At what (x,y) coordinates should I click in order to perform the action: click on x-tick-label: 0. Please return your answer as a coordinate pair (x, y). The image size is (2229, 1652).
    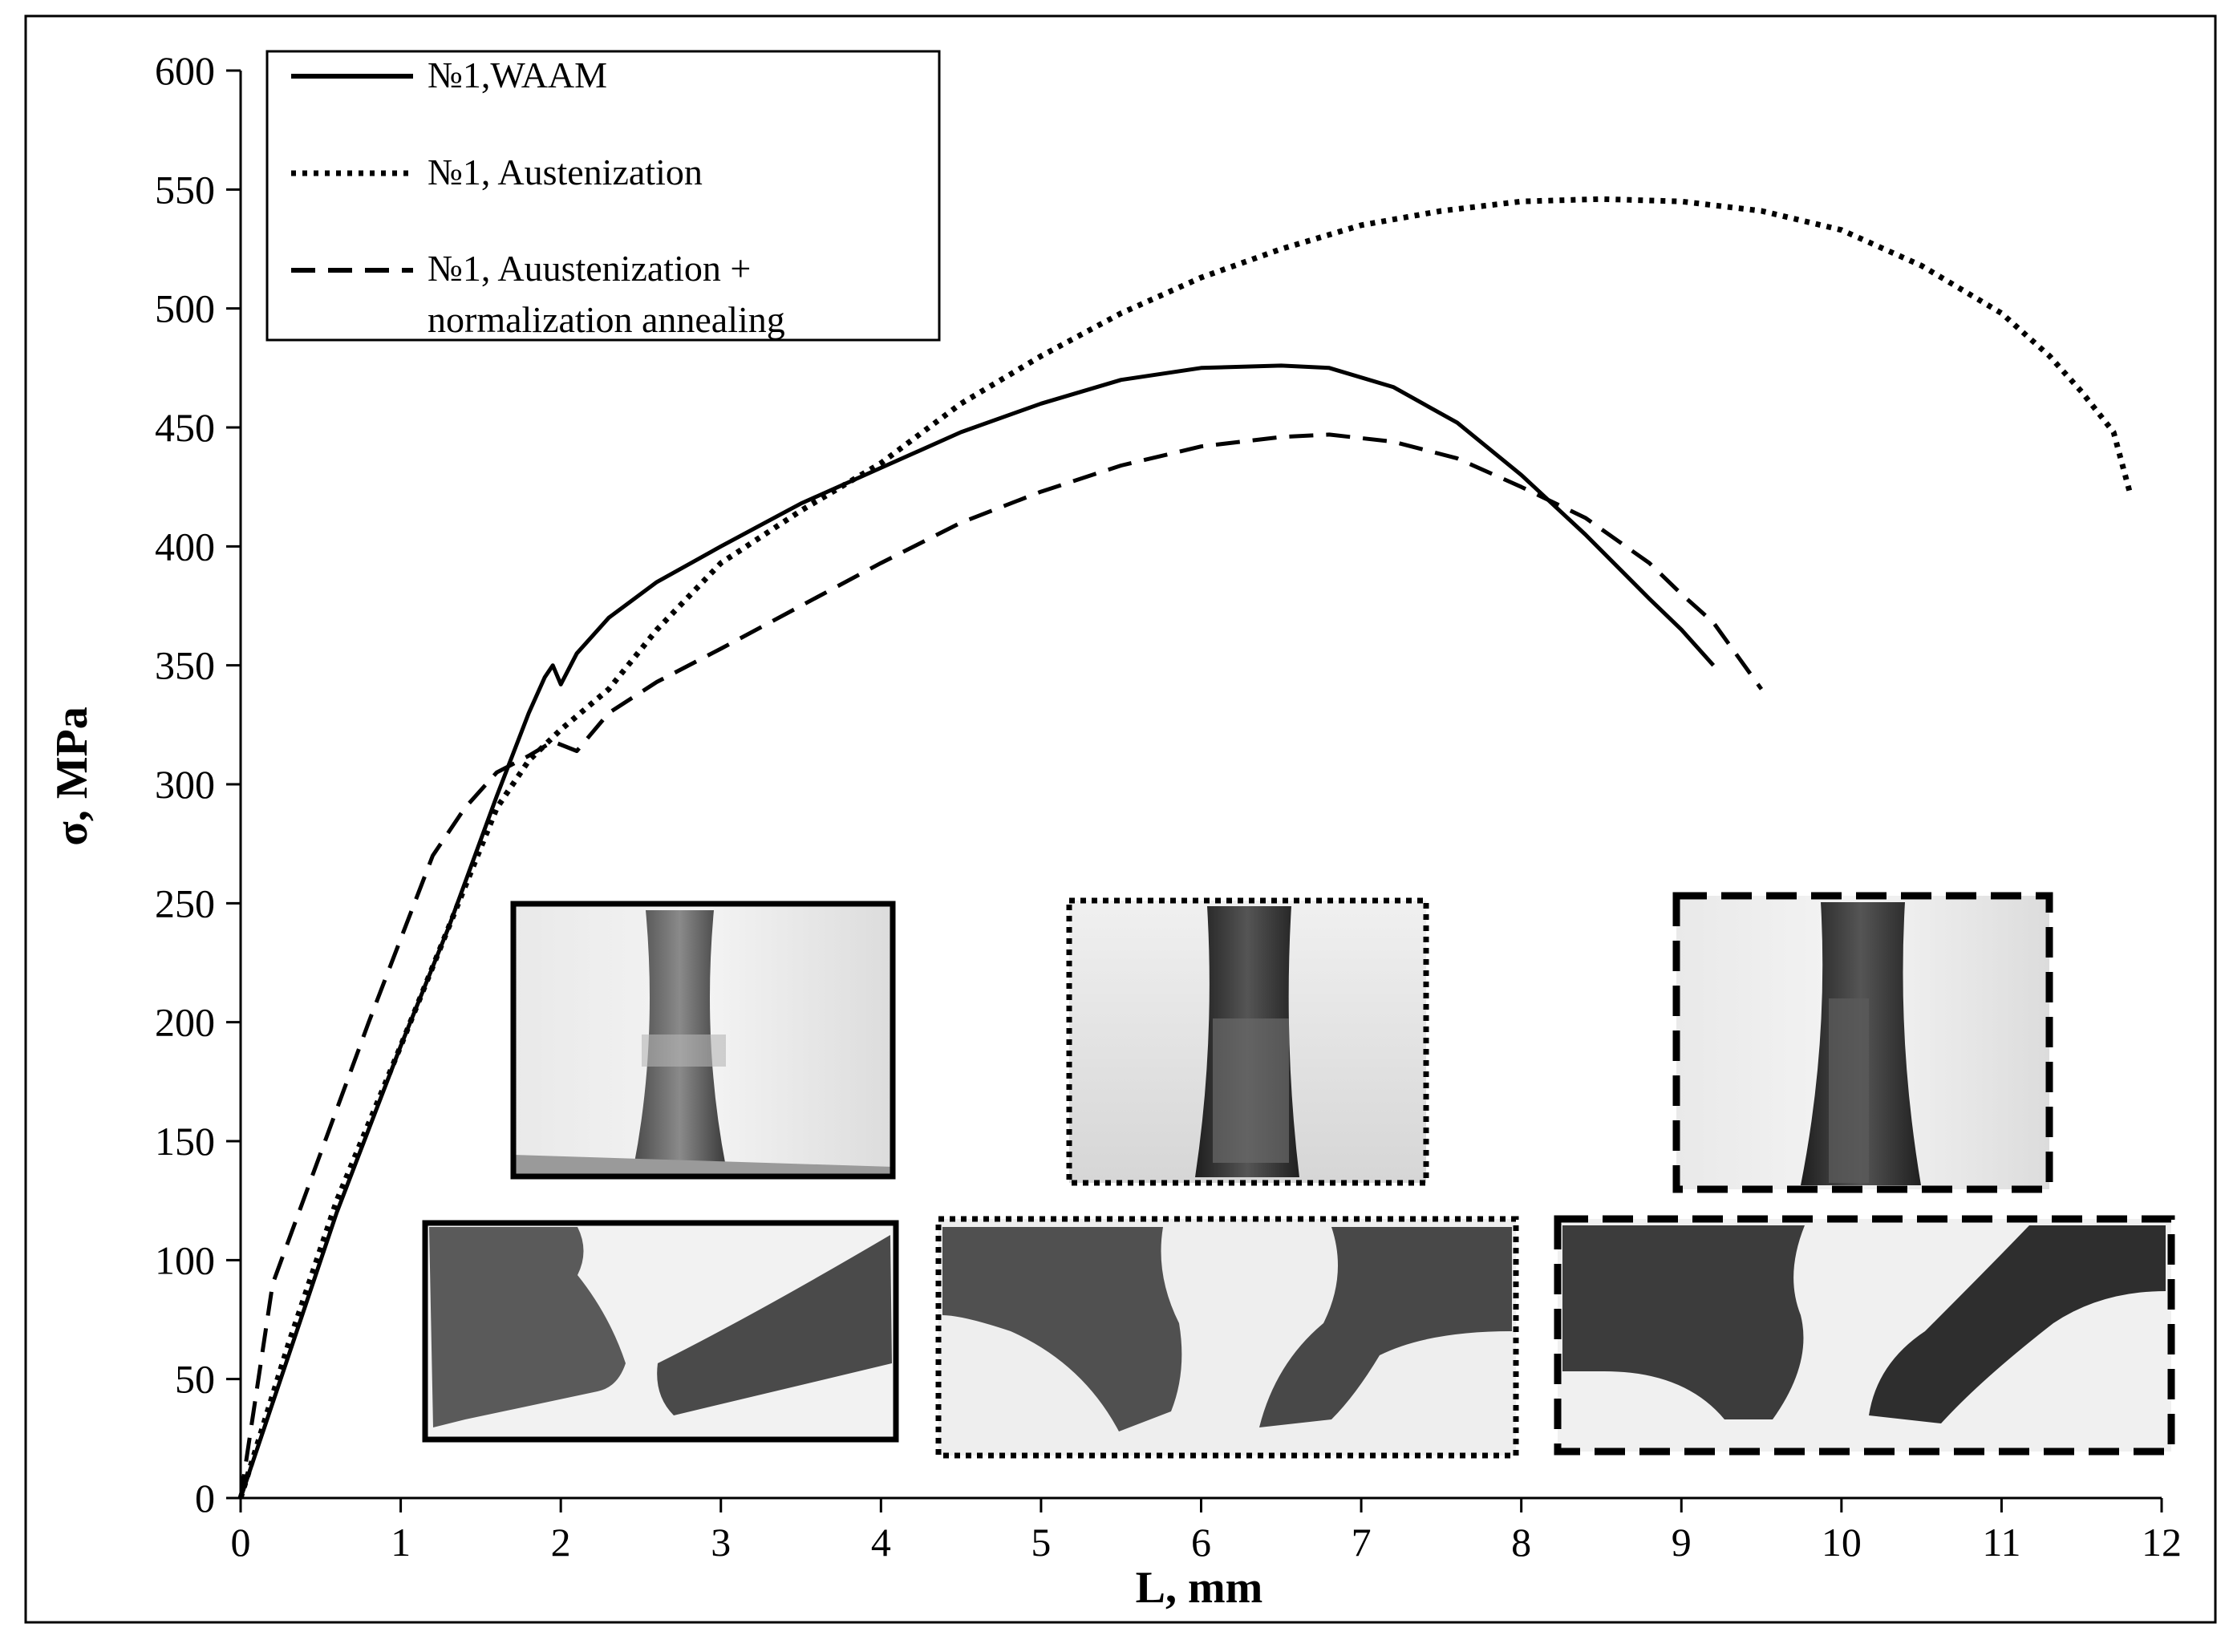
    Looking at the image, I should click on (241, 1542).